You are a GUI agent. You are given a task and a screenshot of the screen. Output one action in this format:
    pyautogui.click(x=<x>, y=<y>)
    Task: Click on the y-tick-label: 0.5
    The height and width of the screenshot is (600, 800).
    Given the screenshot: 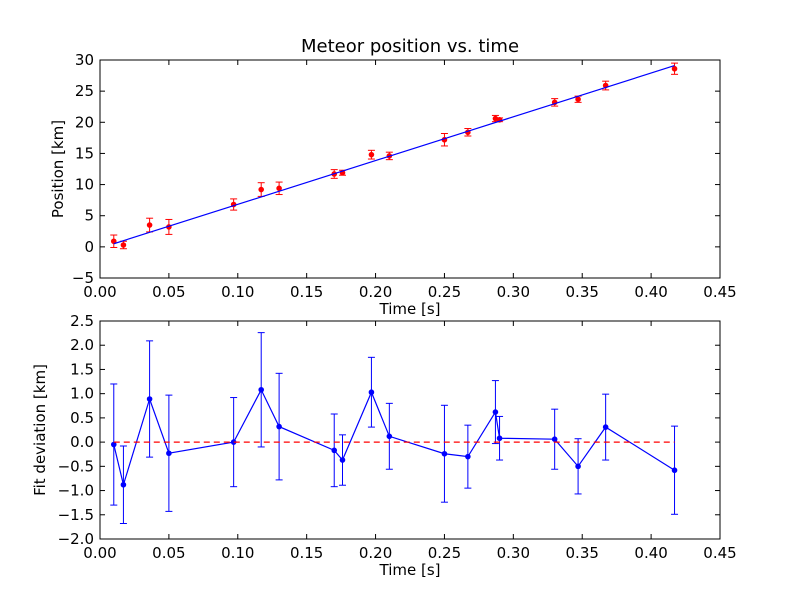 What is the action you would take?
    pyautogui.click(x=82, y=418)
    